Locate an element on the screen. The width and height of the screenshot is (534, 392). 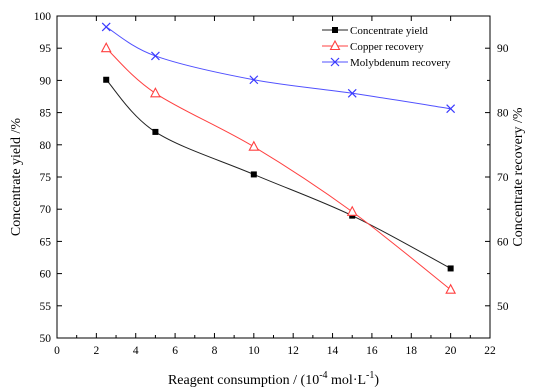
x-tick-label: 16 is located at coordinates (372, 351).